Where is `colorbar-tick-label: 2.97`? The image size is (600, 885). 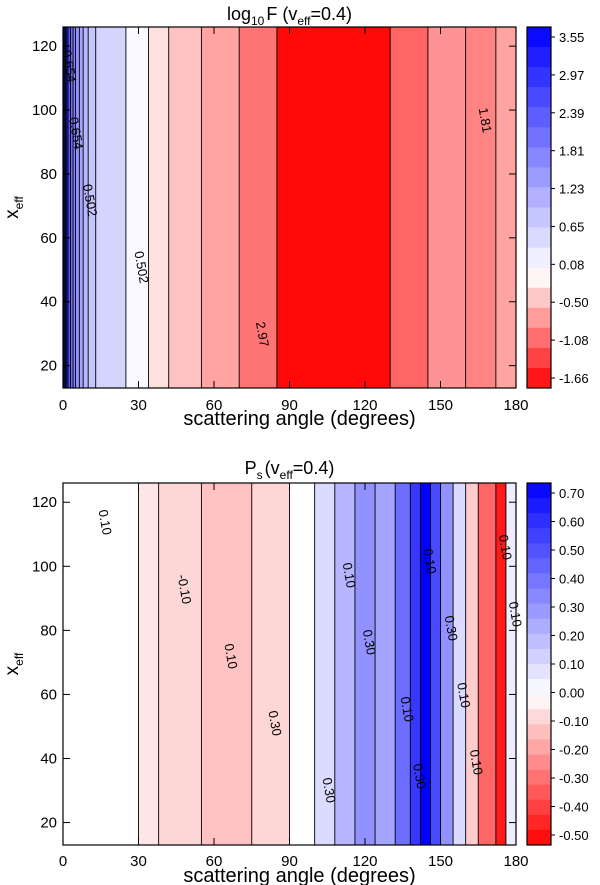
colorbar-tick-label: 2.97 is located at coordinates (571, 75).